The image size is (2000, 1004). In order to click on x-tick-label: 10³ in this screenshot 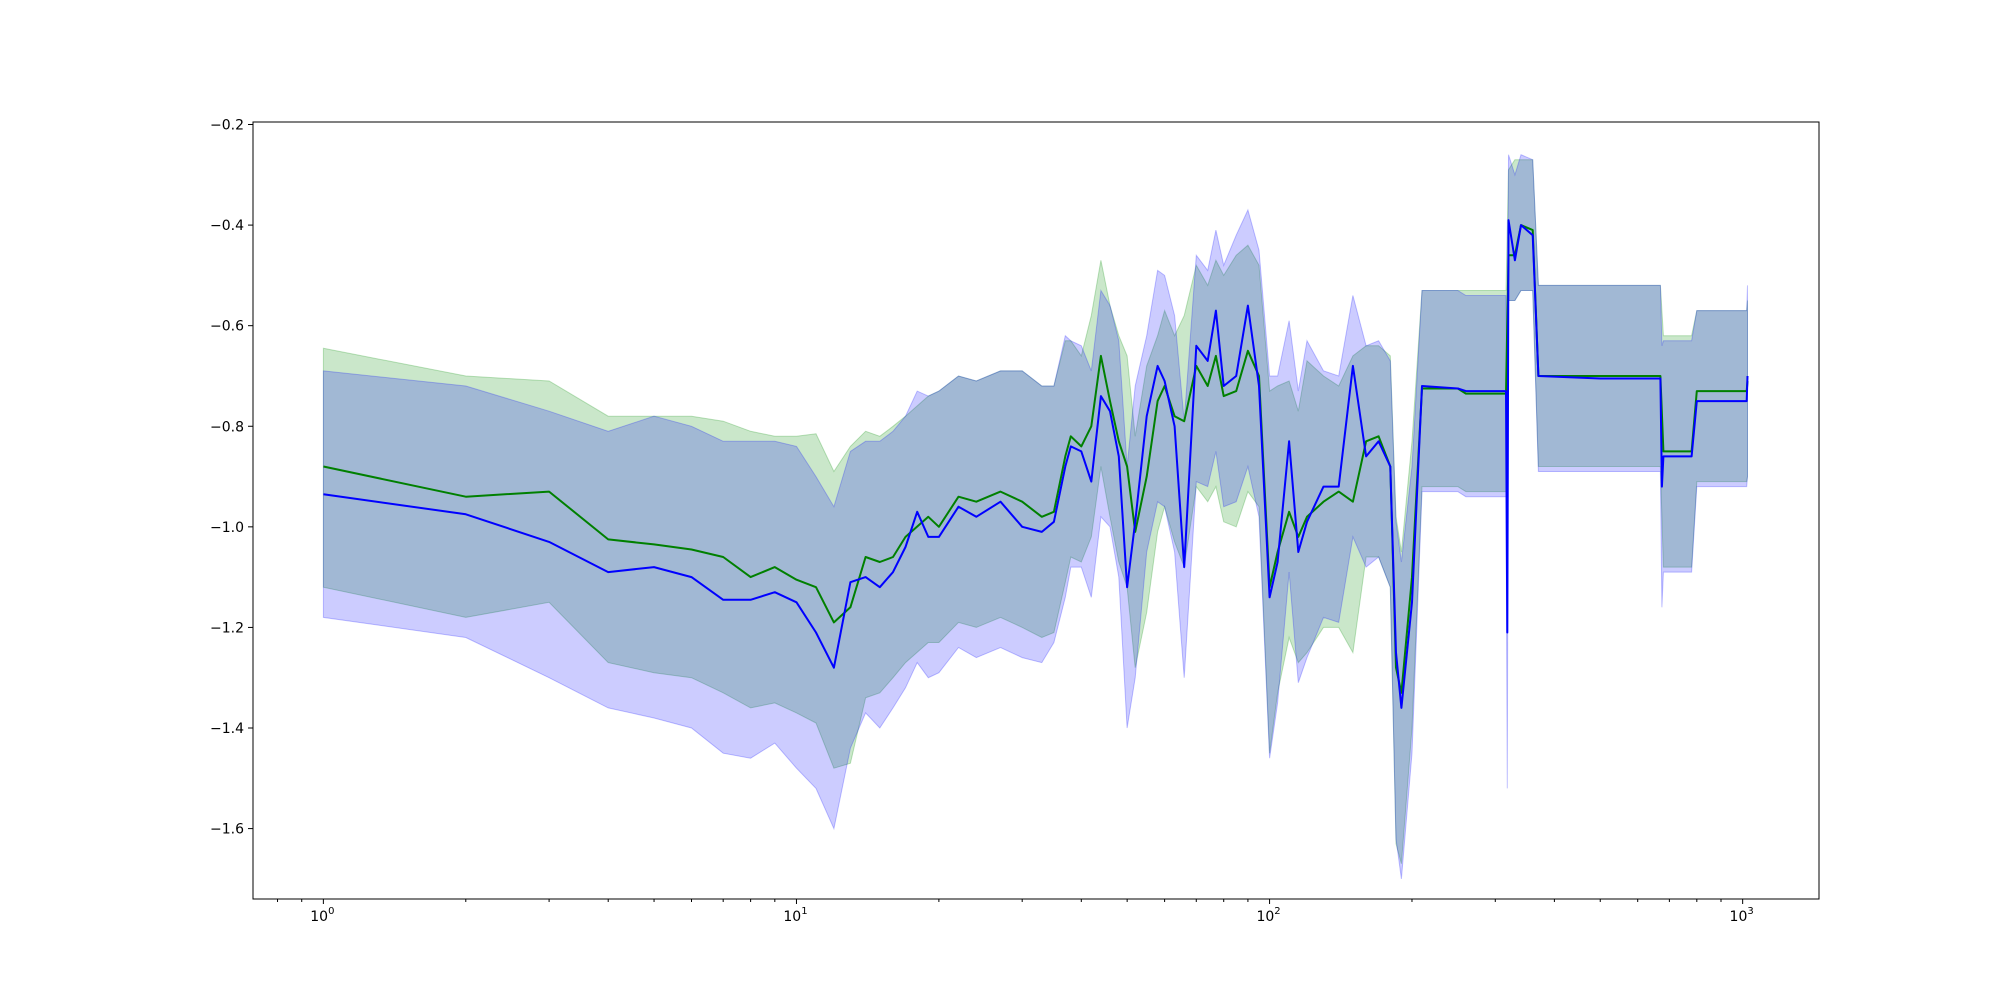, I will do `click(1742, 915)`.